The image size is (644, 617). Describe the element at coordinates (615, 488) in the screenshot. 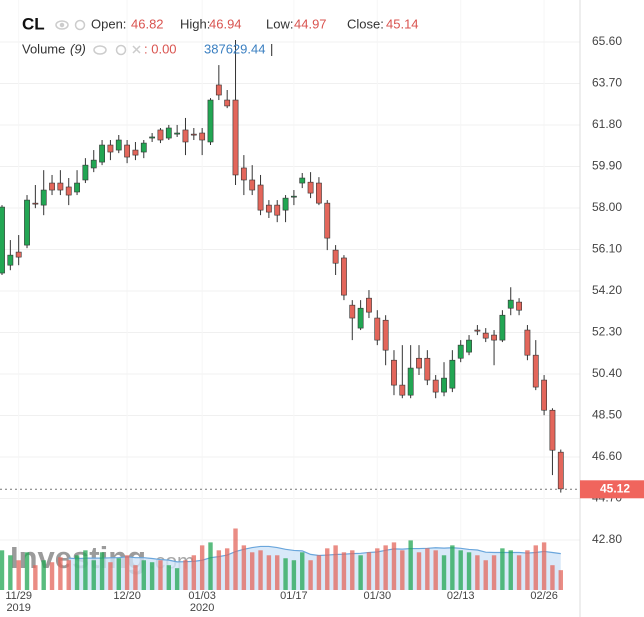

I see `last-price-label: 45.12` at that location.